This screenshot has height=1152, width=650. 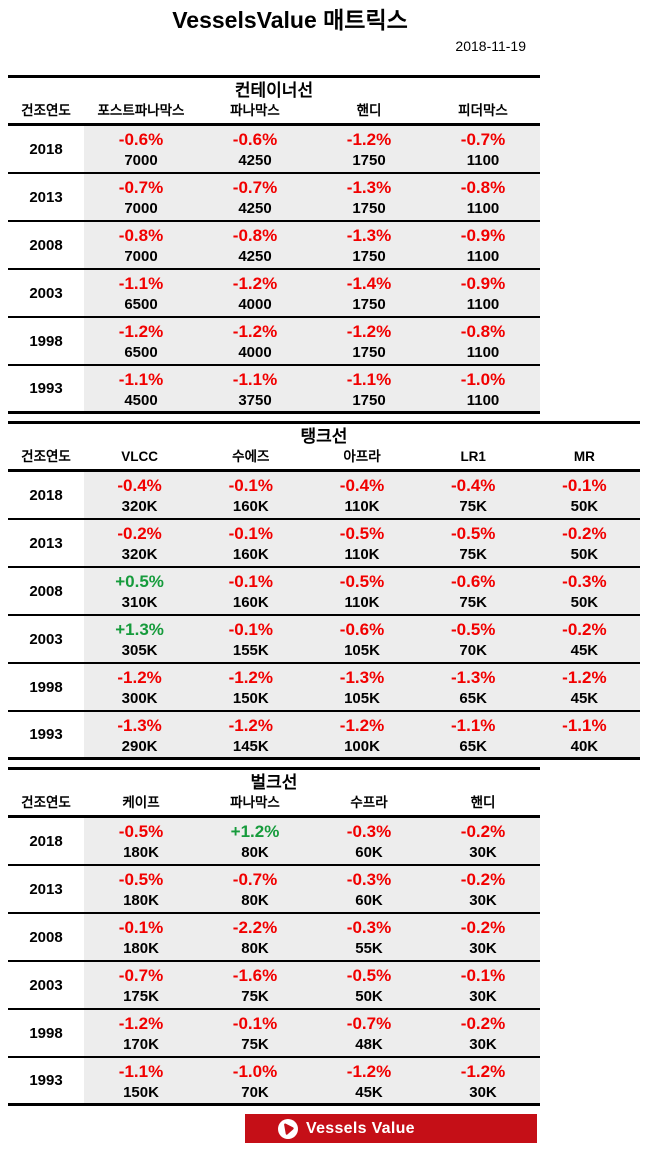 I want to click on value-cell: -0.7% 48K, so click(x=369, y=1033).